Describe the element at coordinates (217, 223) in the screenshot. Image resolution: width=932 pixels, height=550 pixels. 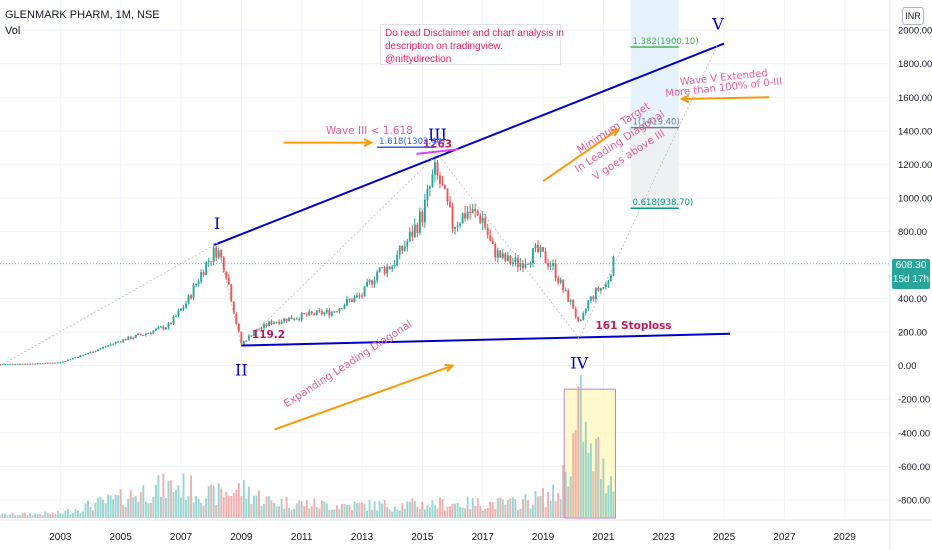
I see `wave-label-i: I` at that location.